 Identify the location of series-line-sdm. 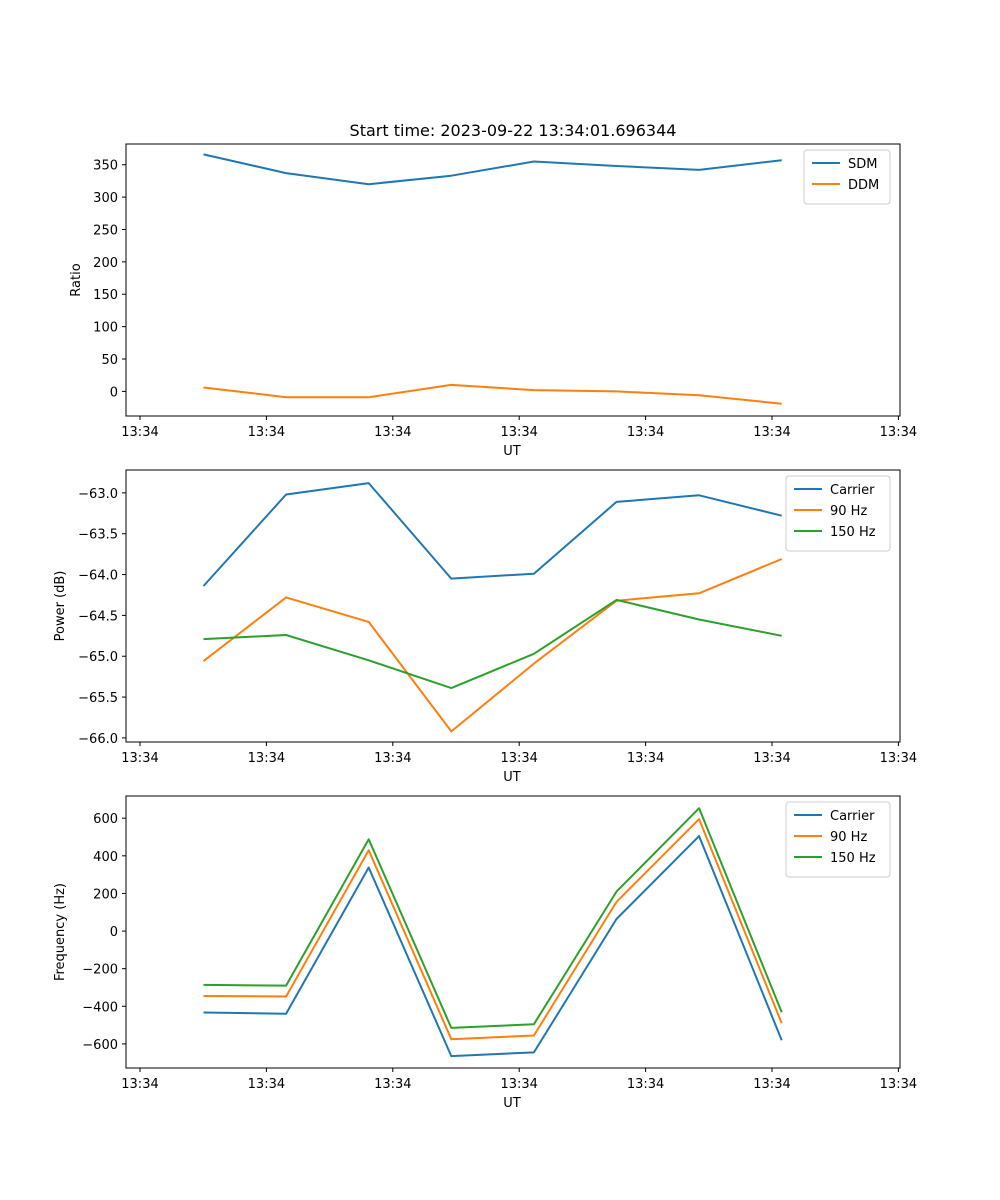
(492, 169).